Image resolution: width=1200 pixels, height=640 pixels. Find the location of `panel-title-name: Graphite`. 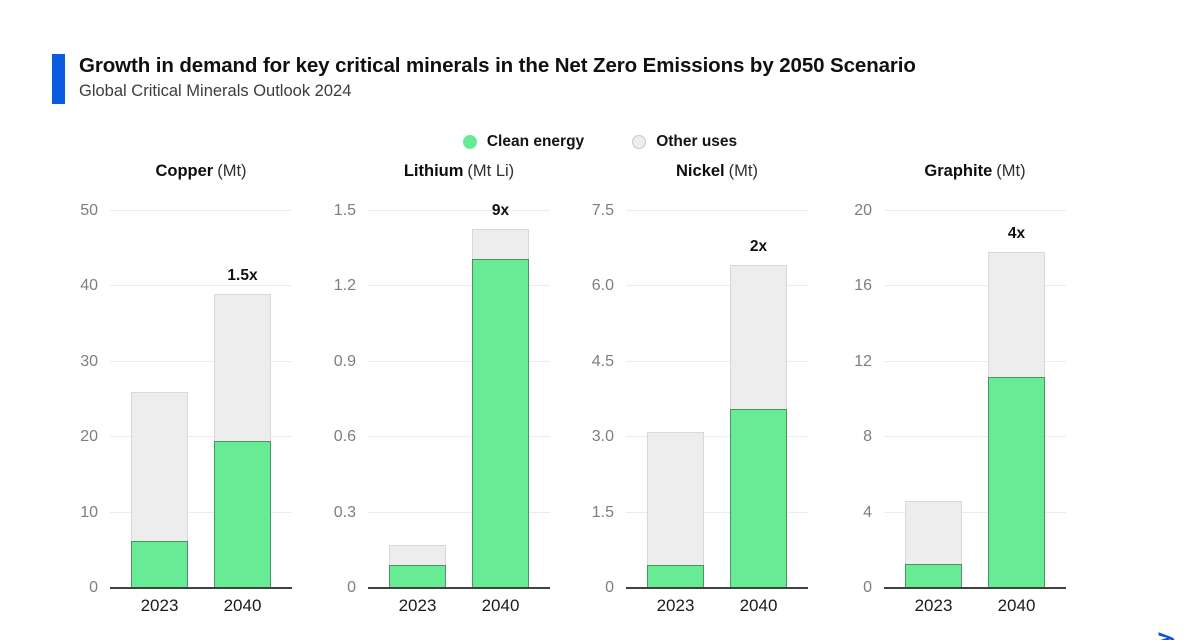

panel-title-name: Graphite is located at coordinates (958, 171).